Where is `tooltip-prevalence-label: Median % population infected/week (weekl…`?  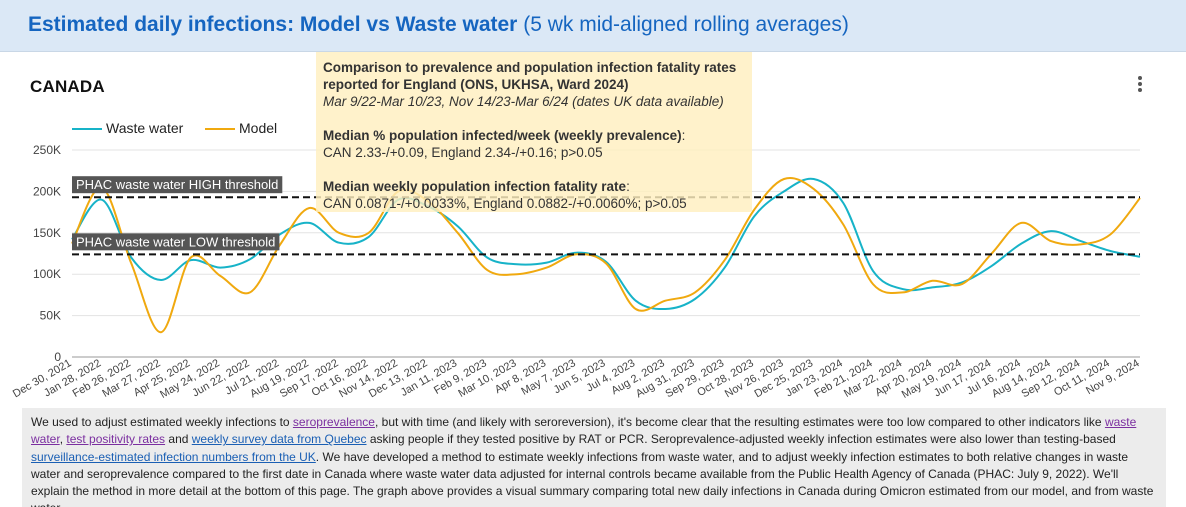
tooltip-prevalence-label: Median % population infected/week (weekl… is located at coordinates (502, 135).